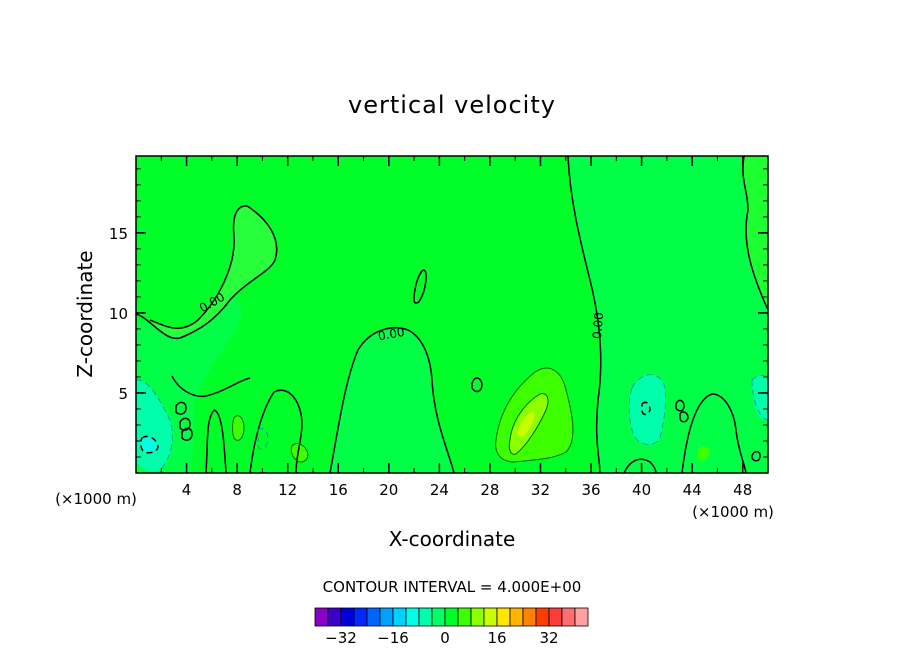  I want to click on field-negative-left-core, so click(149, 444).